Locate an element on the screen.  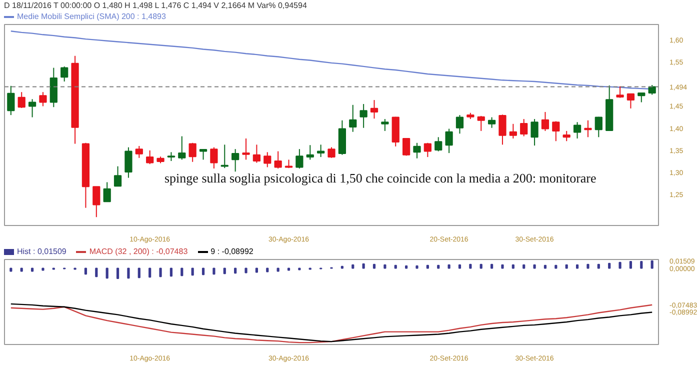
chart-subtitle: D 18/11/2016 T 00:00:00 O 1,480 H 1,498 L 1,476 C 1,494 V 2,1664 M Var% 0,94594 is located at coordinates (155, 5).